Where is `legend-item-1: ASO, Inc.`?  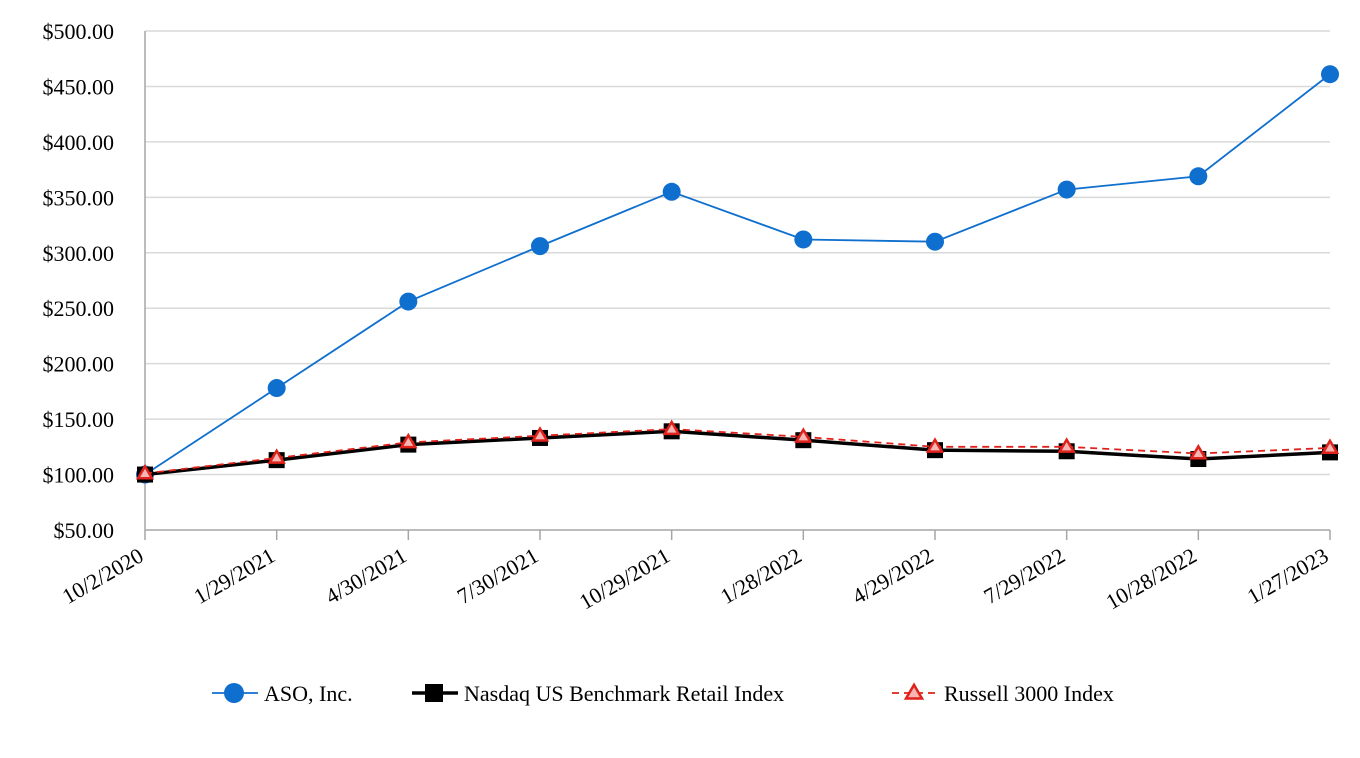
legend-item-1: ASO, Inc. is located at coordinates (282, 693).